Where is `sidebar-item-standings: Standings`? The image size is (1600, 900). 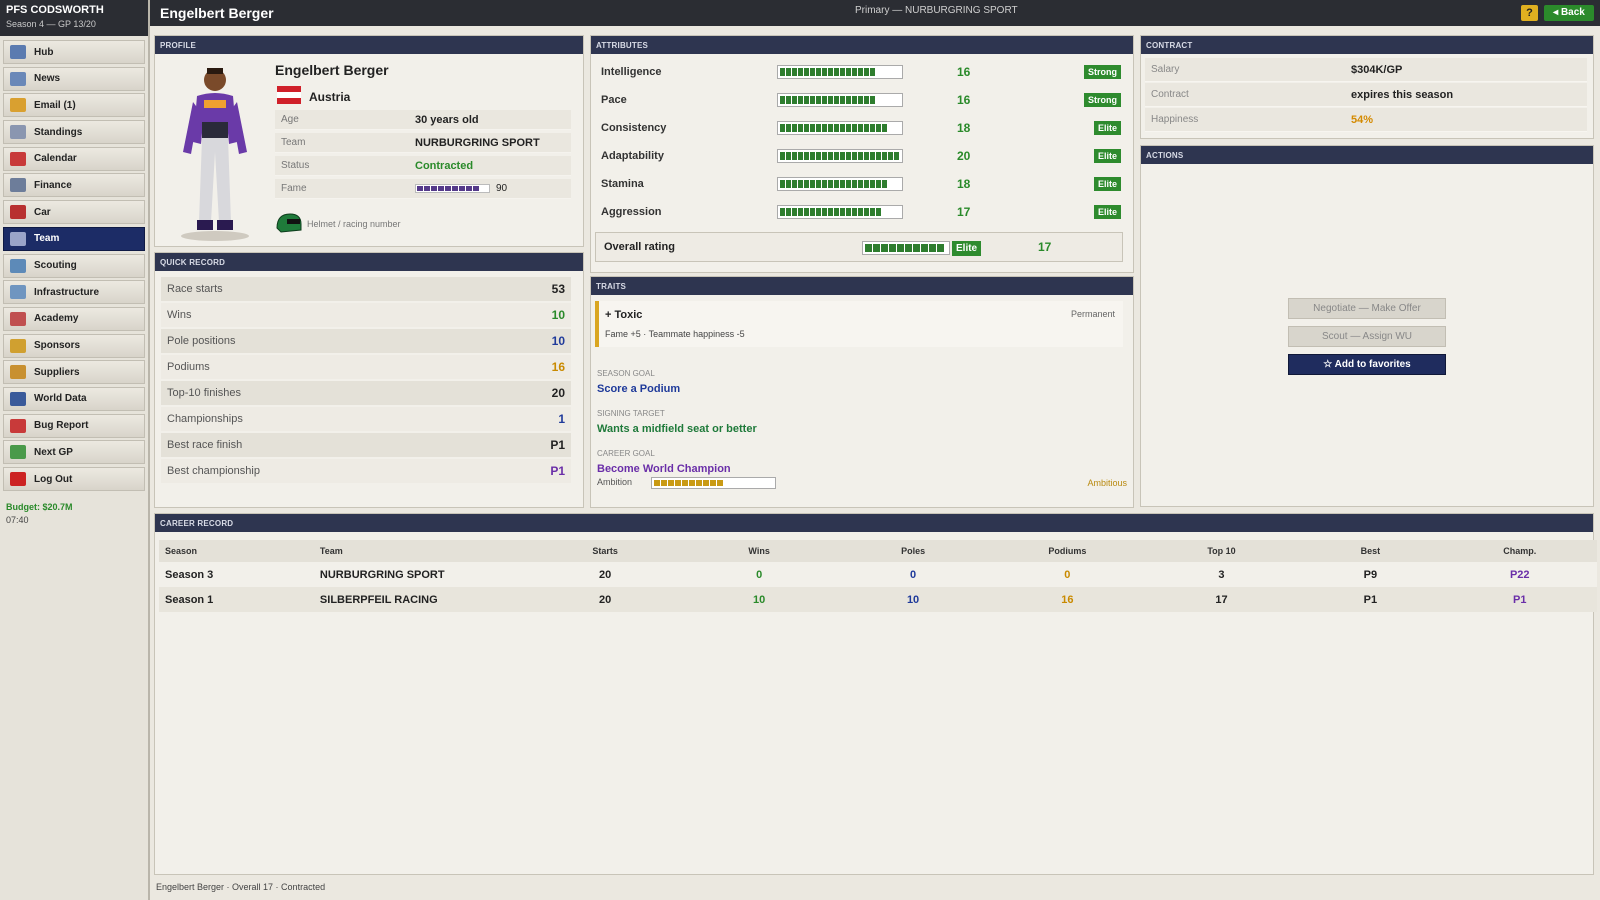 sidebar-item-standings: Standings is located at coordinates (74, 132).